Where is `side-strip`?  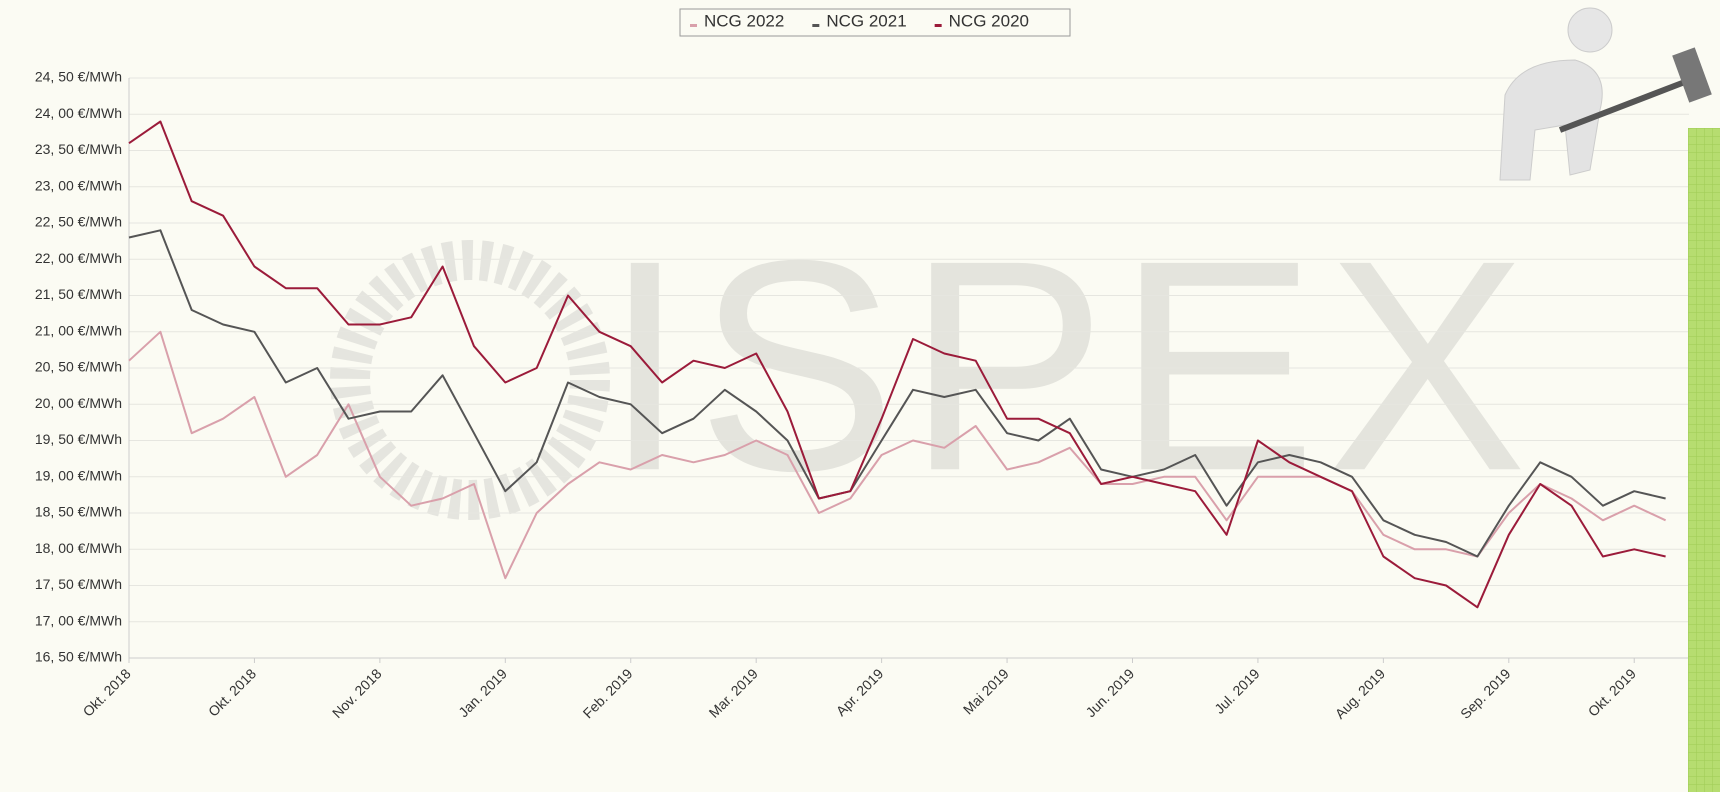 side-strip is located at coordinates (1704, 460).